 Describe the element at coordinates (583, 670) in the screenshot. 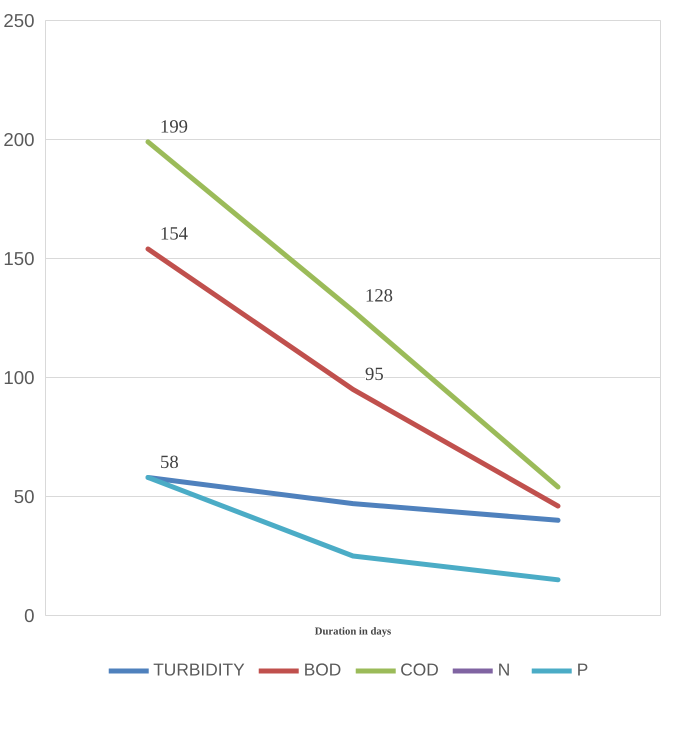

I see `legend-label: P` at that location.